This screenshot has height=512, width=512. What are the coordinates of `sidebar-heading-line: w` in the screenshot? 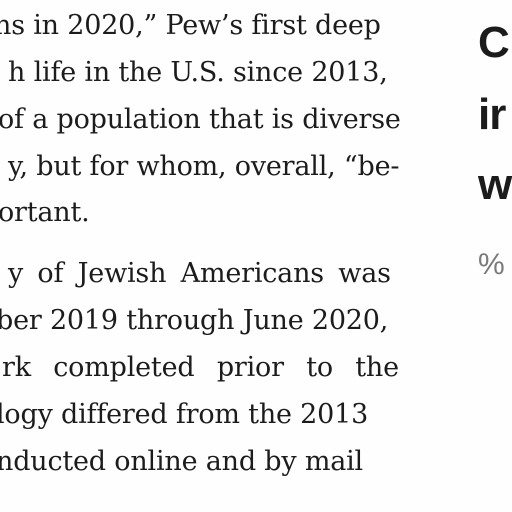 It's located at (495, 184).